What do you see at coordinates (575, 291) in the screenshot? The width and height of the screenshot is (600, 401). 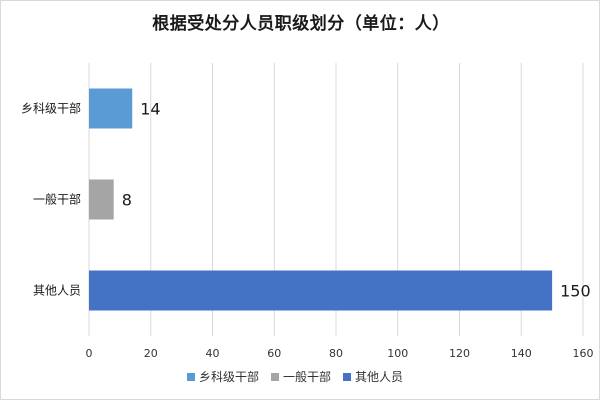 I see `data-label: 150` at bounding box center [575, 291].